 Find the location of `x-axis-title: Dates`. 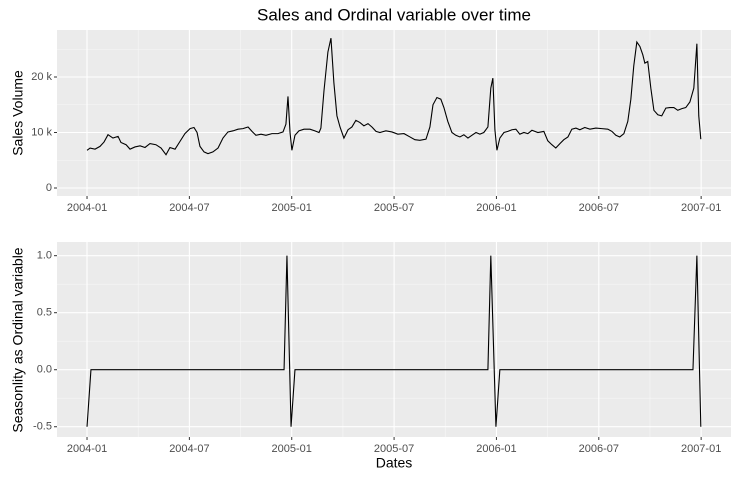

x-axis-title: Dates is located at coordinates (394, 463).